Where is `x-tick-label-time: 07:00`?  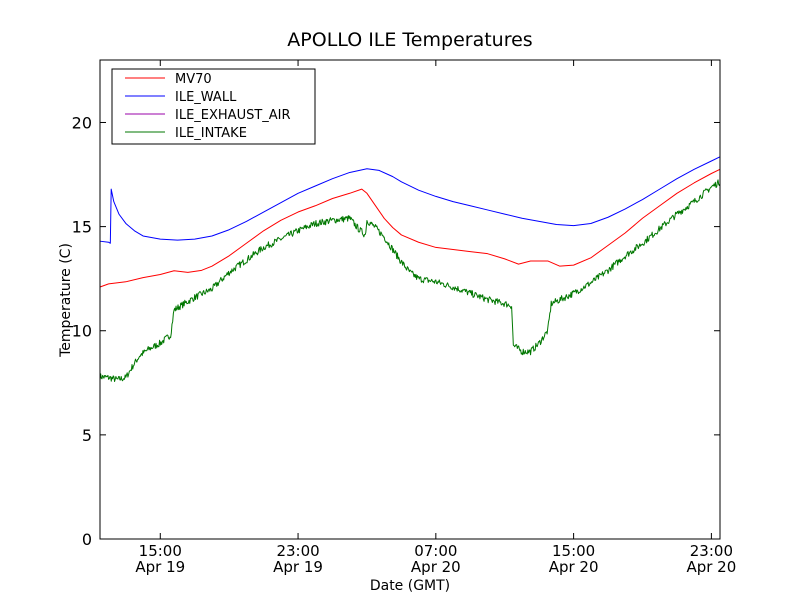
x-tick-label-time: 07:00 is located at coordinates (435, 551).